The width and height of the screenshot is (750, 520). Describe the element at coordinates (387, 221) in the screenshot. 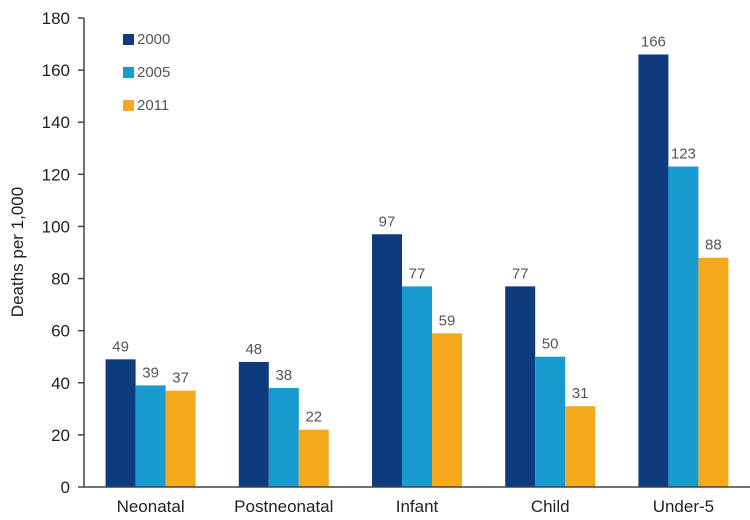

I see `data-label: 97` at that location.